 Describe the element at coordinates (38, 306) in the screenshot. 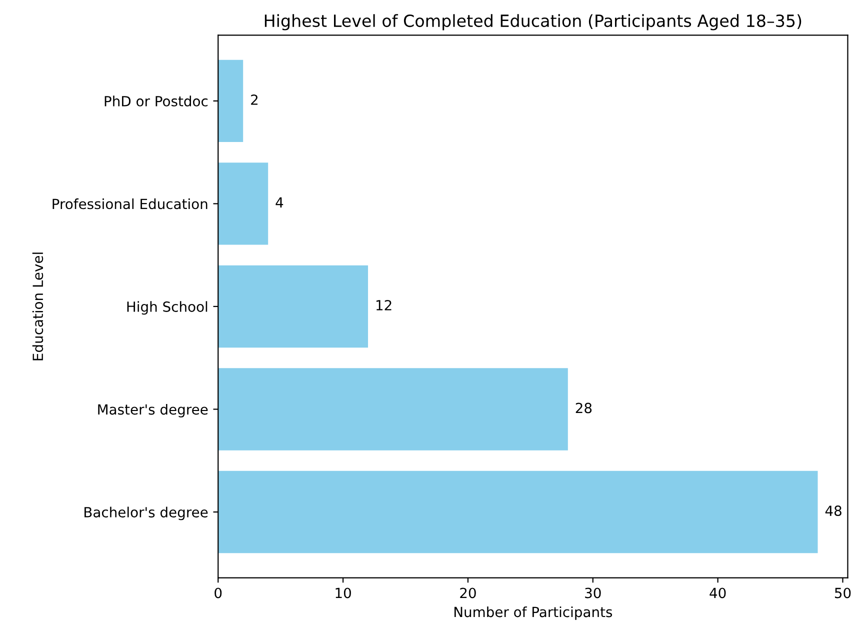

I see `y-axis-title: Education Level` at that location.